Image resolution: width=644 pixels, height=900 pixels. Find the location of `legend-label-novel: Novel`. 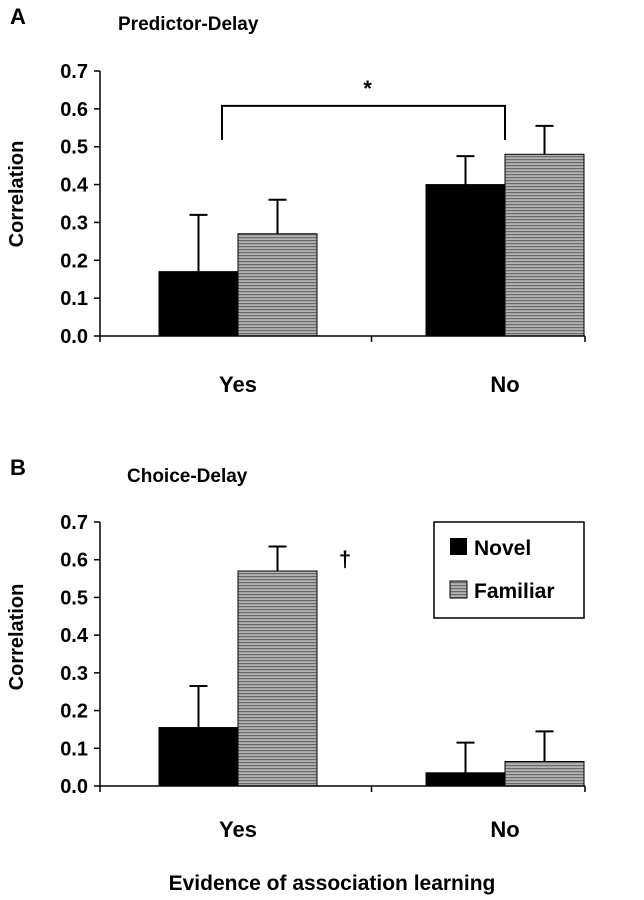

legend-label-novel: Novel is located at coordinates (502, 548).